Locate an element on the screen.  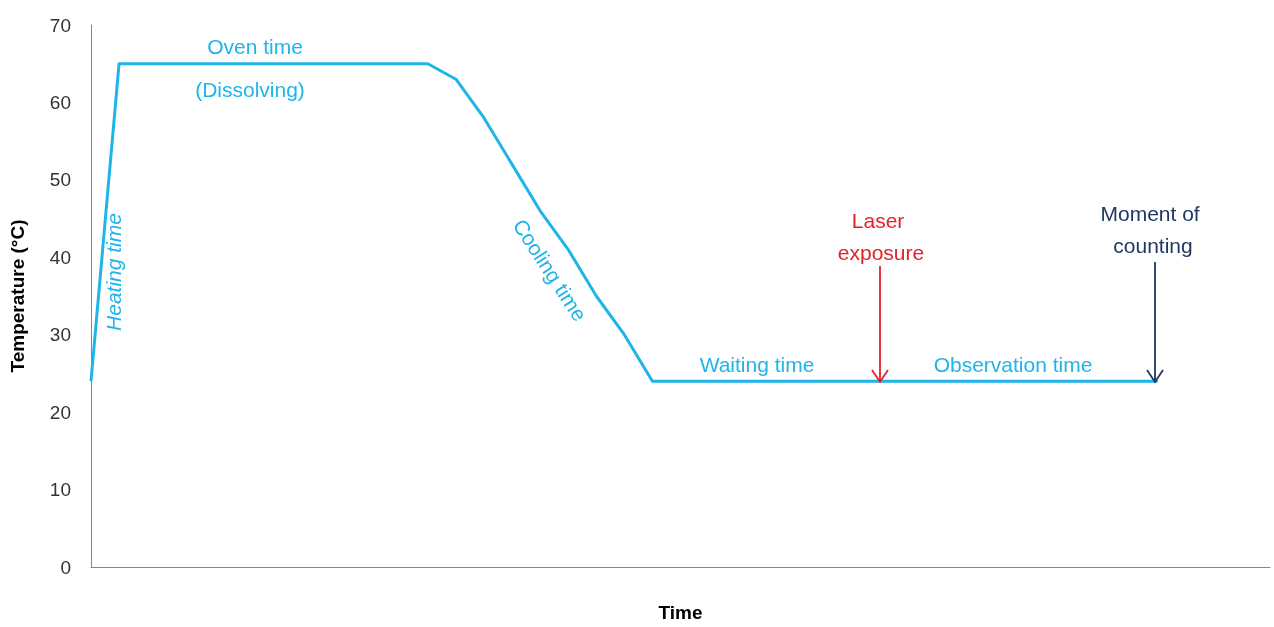
annotation: Moment of counting is located at coordinates (1153, 229).